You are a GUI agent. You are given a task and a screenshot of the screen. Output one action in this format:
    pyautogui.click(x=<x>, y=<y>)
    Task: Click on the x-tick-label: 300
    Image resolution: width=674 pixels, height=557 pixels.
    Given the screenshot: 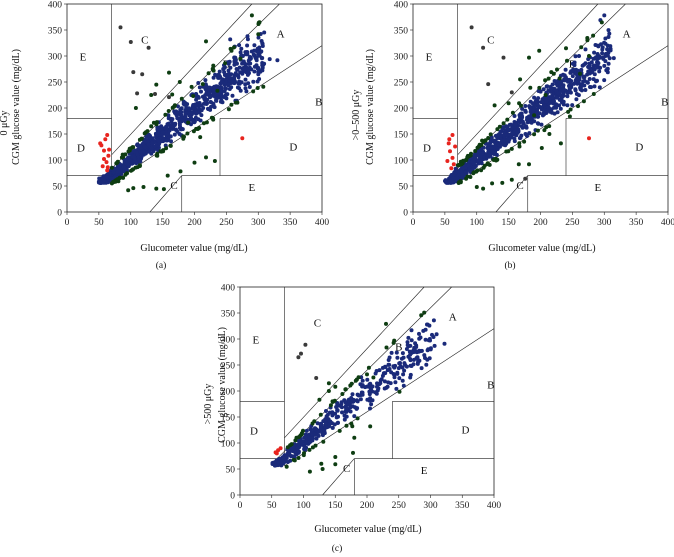 What is the action you would take?
    pyautogui.click(x=258, y=223)
    